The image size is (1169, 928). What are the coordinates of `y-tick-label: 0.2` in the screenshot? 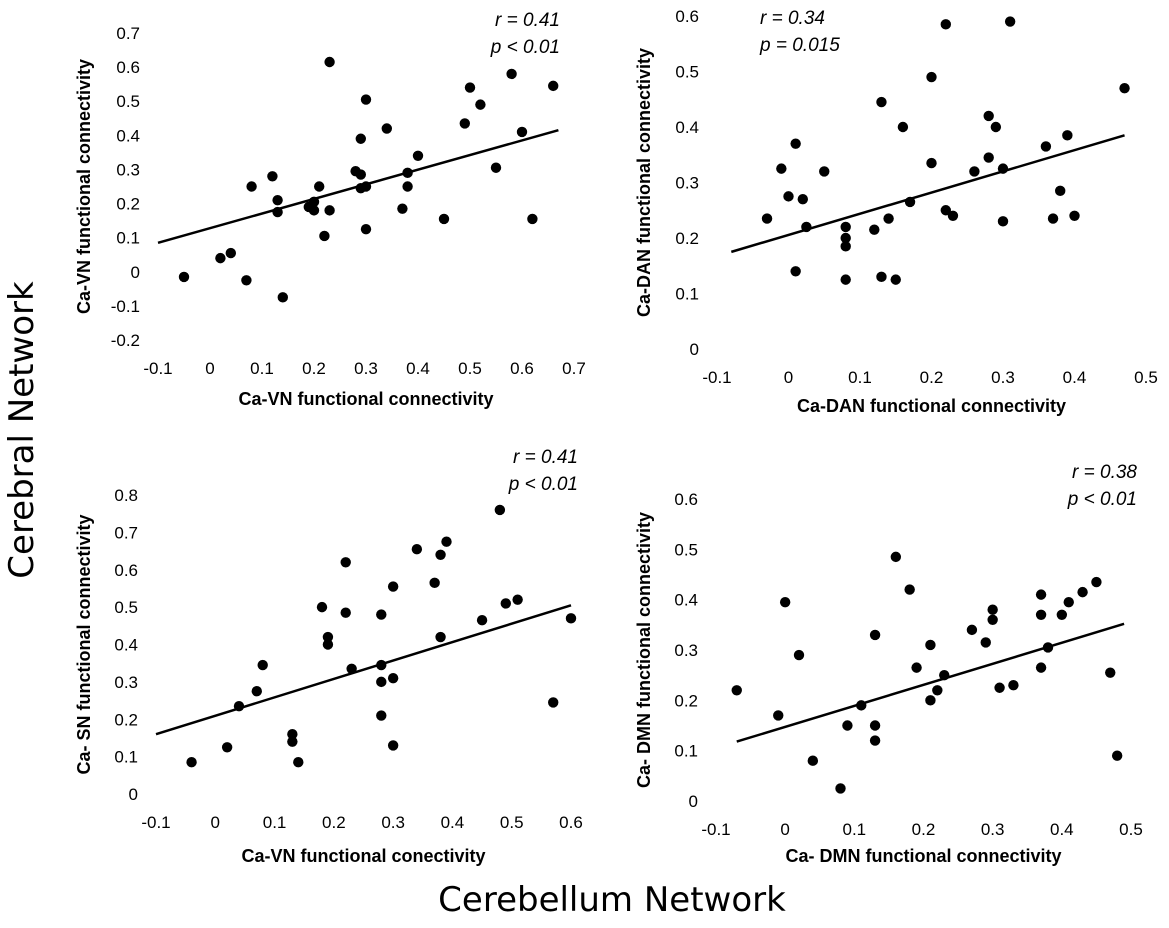 It's located at (126, 719).